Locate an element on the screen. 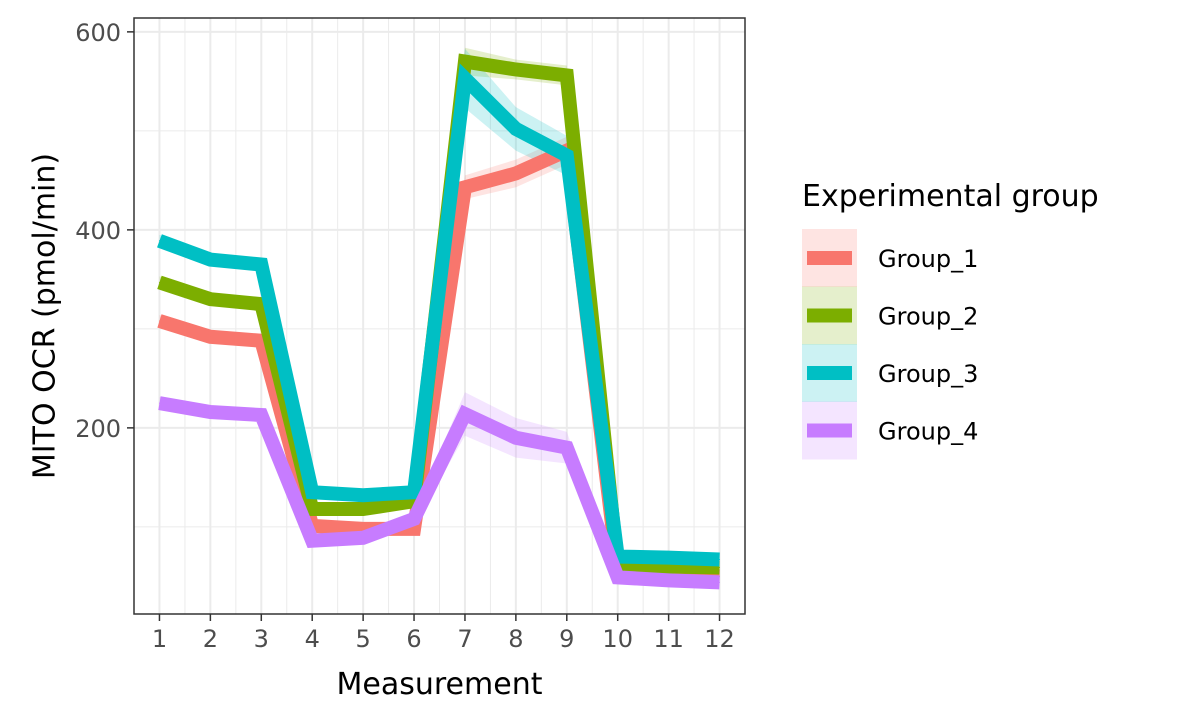 Image resolution: width=1200 pixels, height=720 pixels. x-tick-label: 11 is located at coordinates (668, 639).